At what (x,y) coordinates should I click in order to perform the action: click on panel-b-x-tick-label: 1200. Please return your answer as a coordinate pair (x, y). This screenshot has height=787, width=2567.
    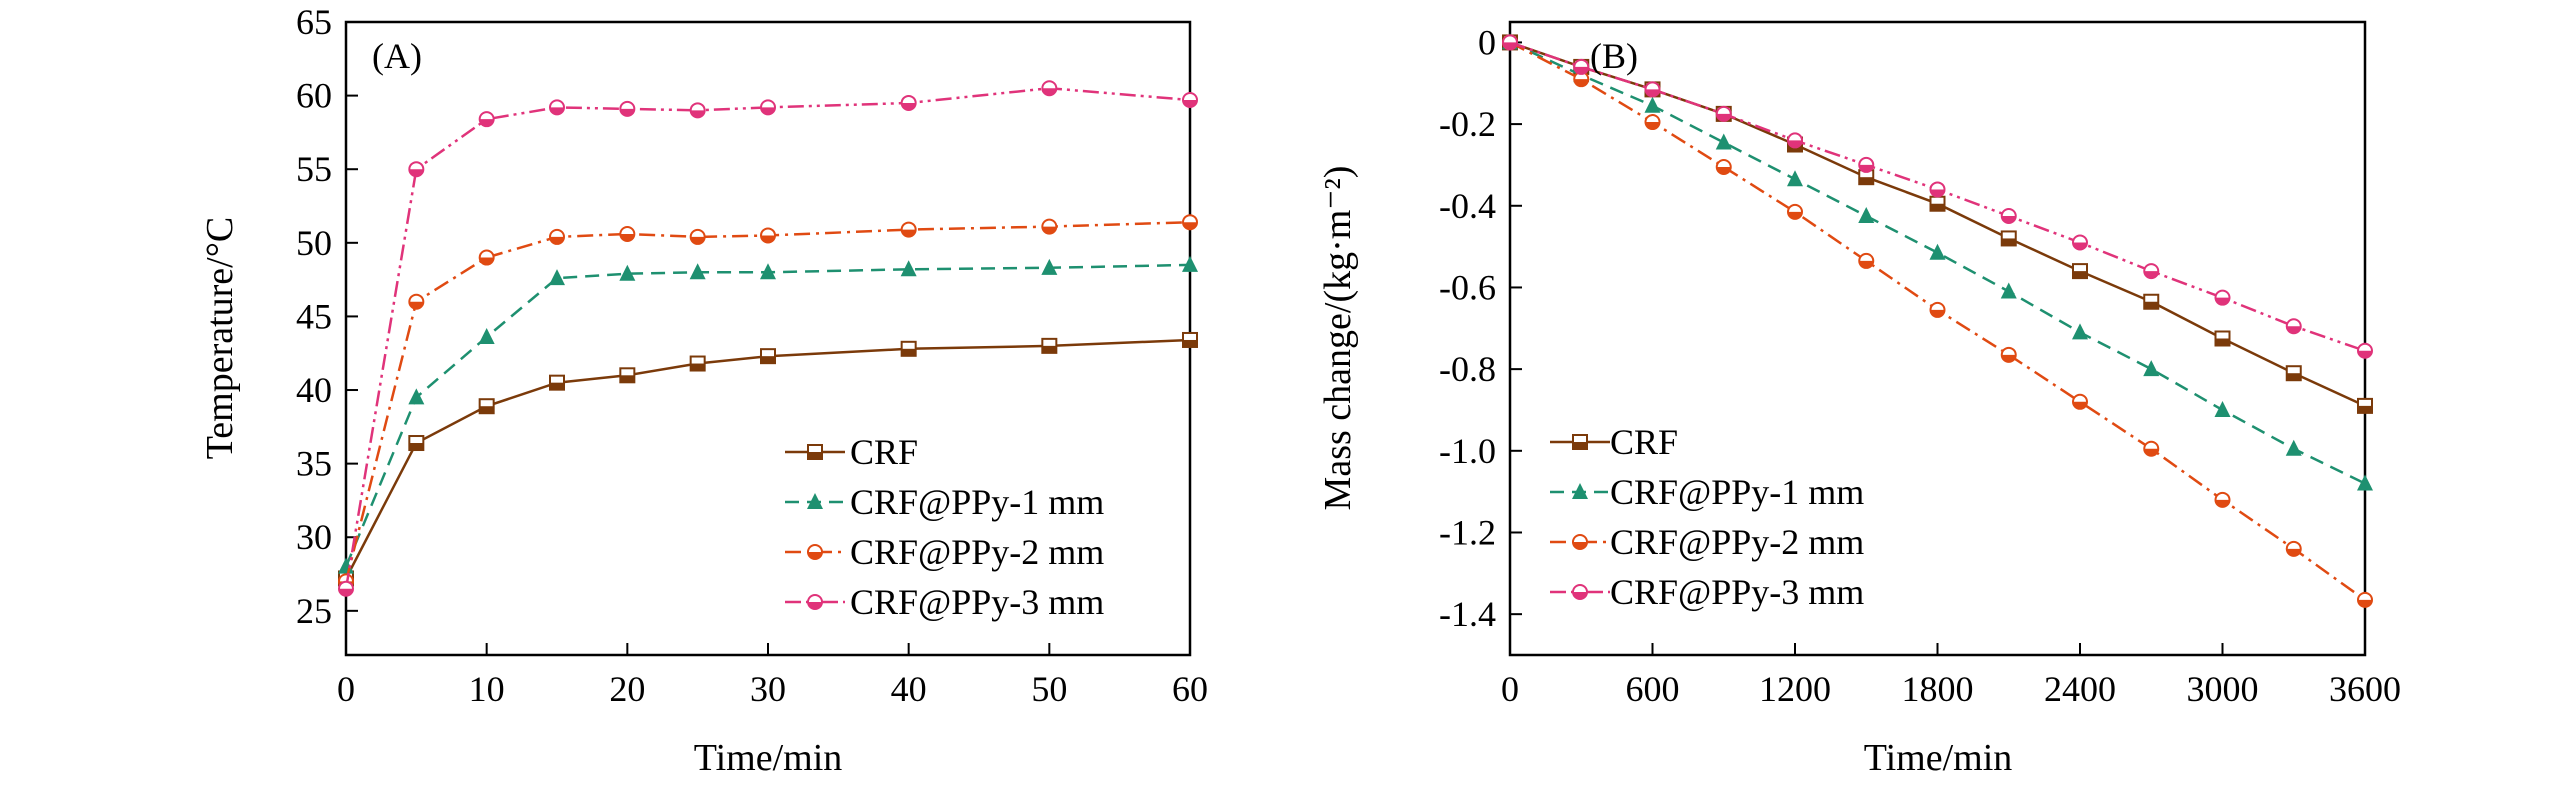
    Looking at the image, I should click on (1795, 689).